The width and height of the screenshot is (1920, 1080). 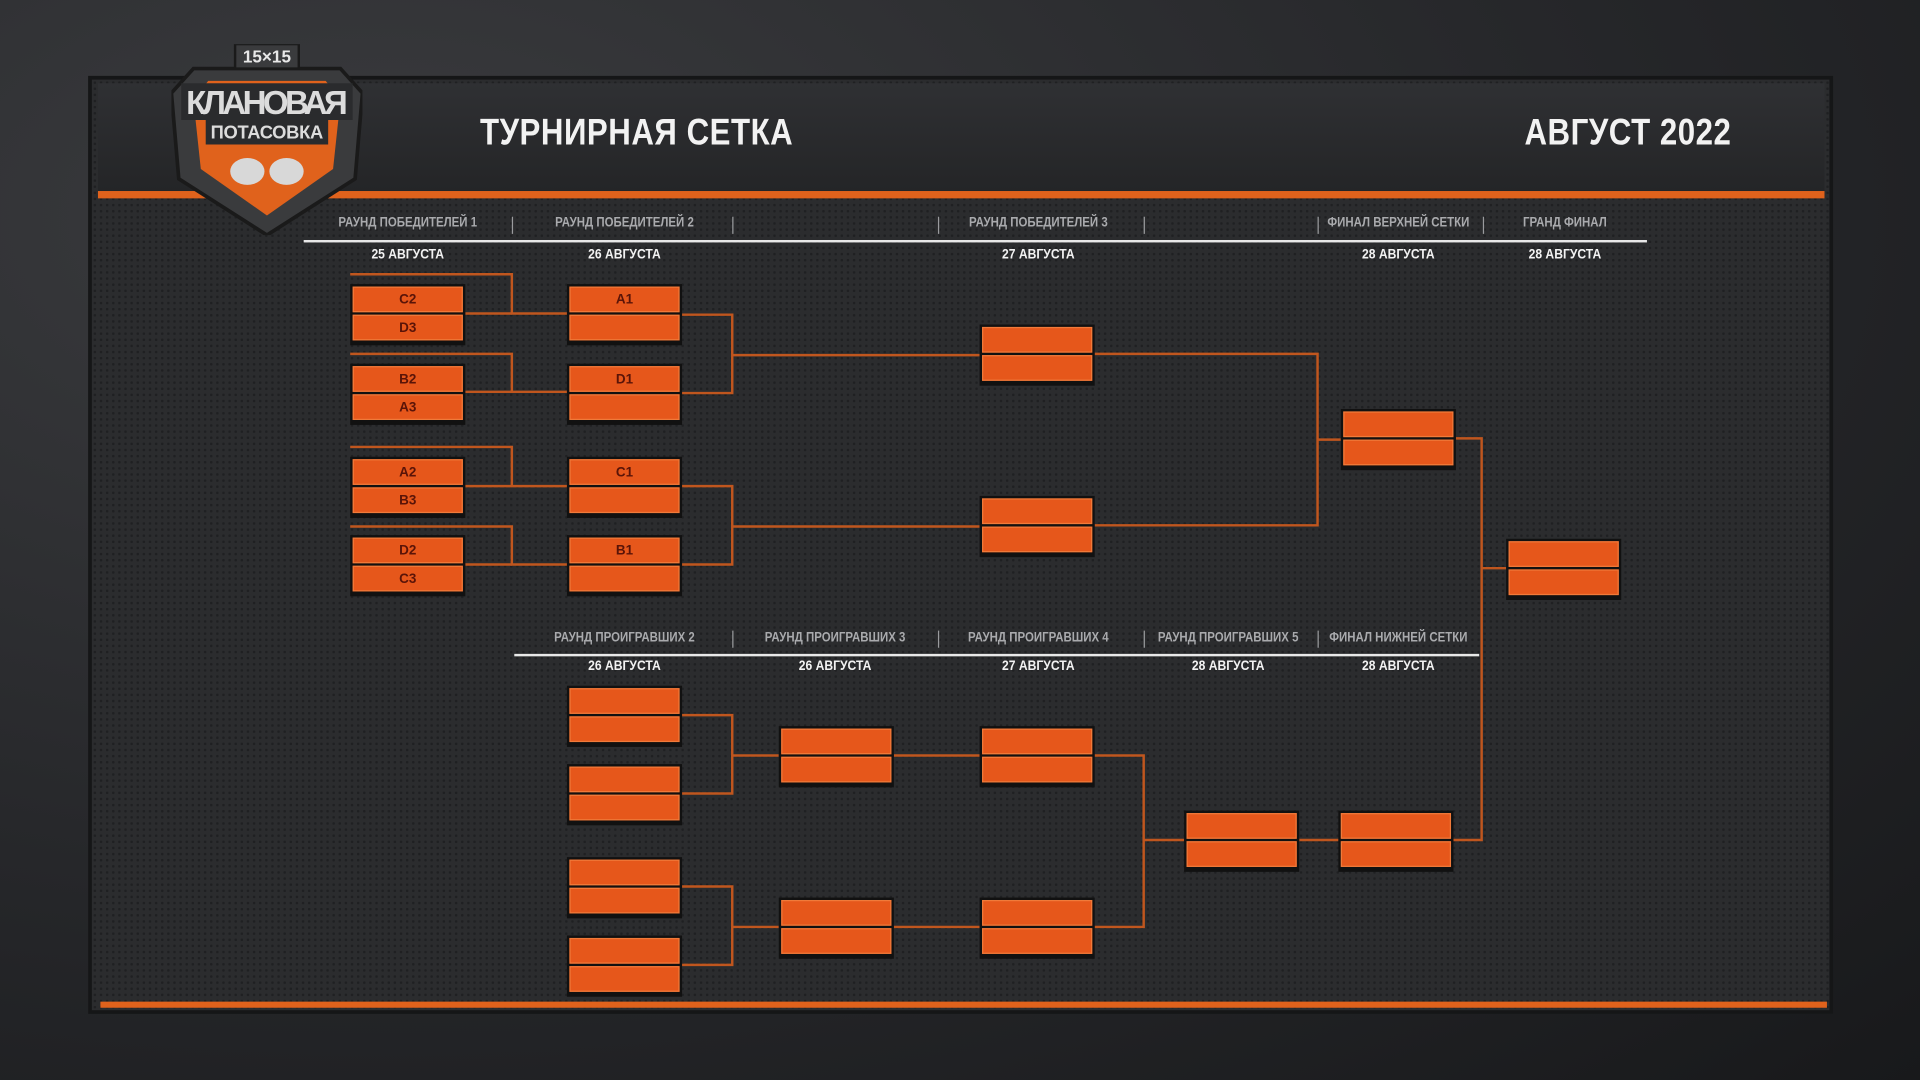 What do you see at coordinates (624, 666) in the screenshot?
I see `round-date: 26 АВГУСТА` at bounding box center [624, 666].